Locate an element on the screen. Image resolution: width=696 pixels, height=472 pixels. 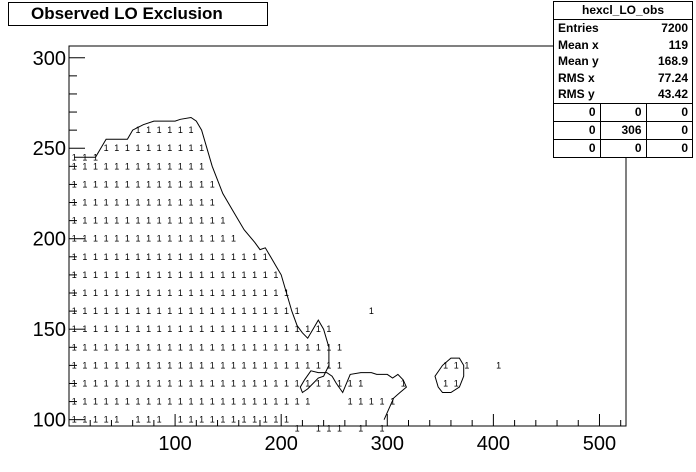
y-tick-label: 200 is located at coordinates (49, 240).